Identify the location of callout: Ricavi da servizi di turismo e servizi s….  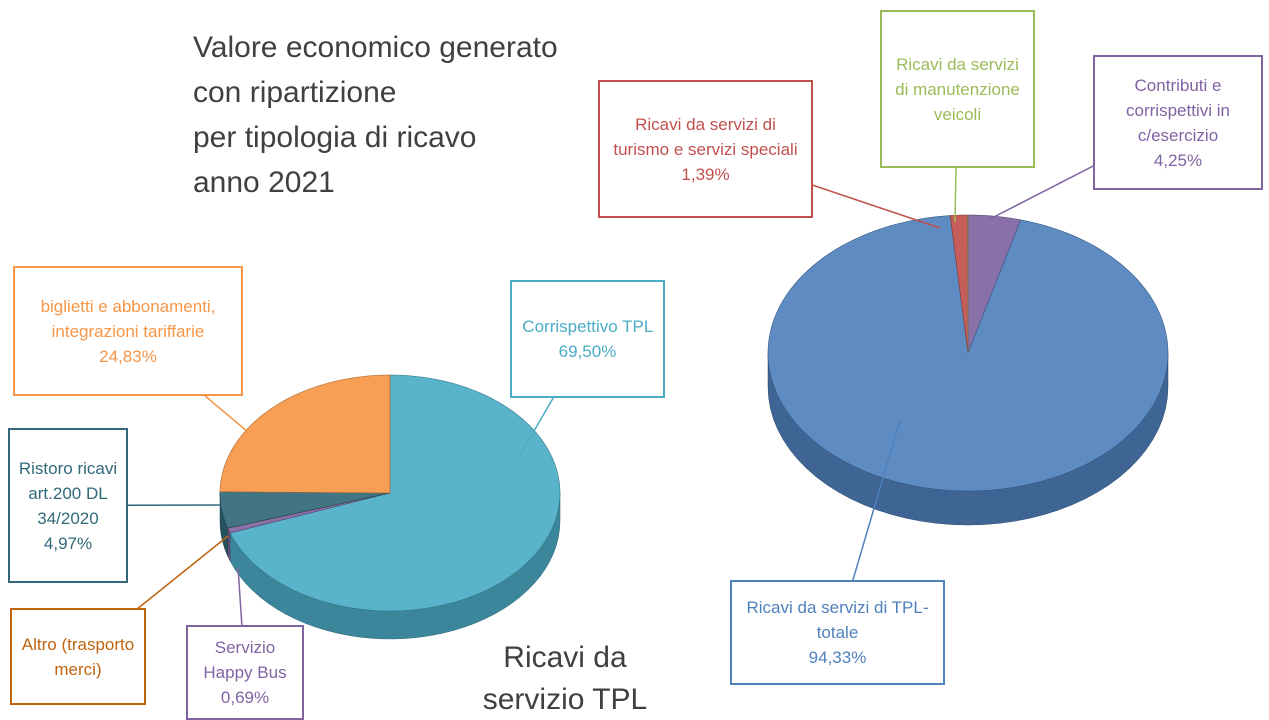
(705, 149).